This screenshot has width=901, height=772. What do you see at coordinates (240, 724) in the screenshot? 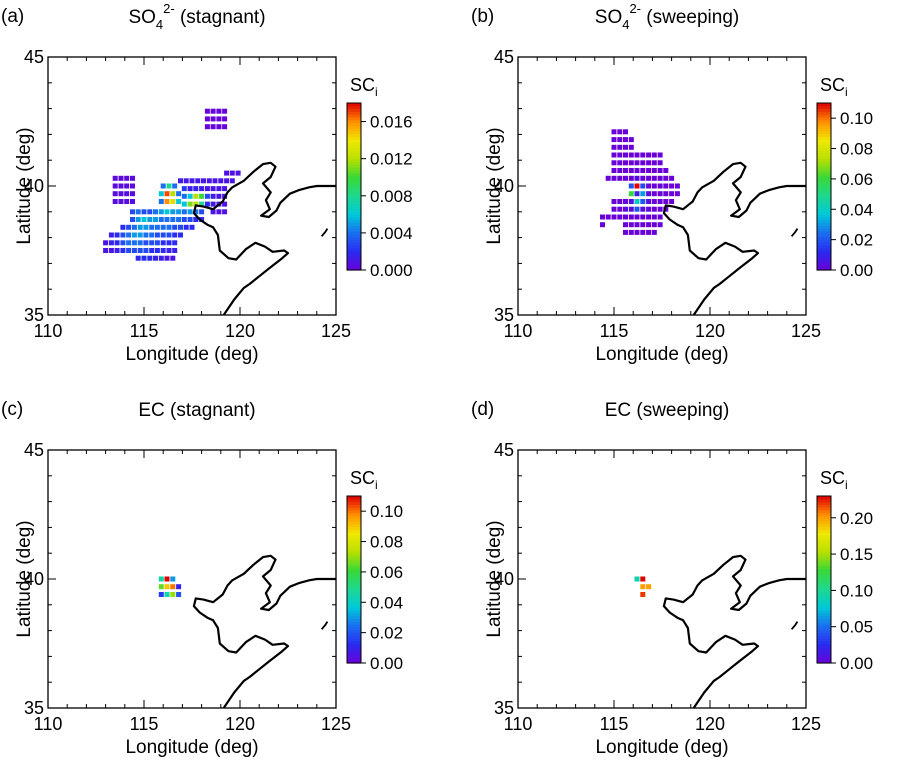
I see `x-tick-label: 120` at bounding box center [240, 724].